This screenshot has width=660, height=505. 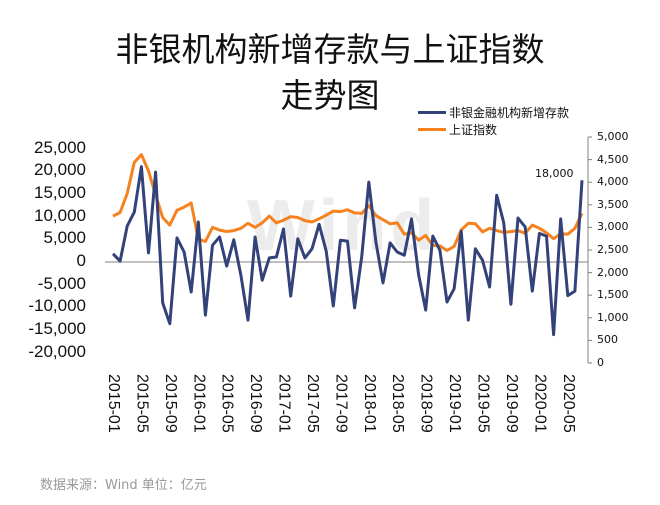 I want to click on right-axis-tick: 1,500, so click(x=613, y=295).